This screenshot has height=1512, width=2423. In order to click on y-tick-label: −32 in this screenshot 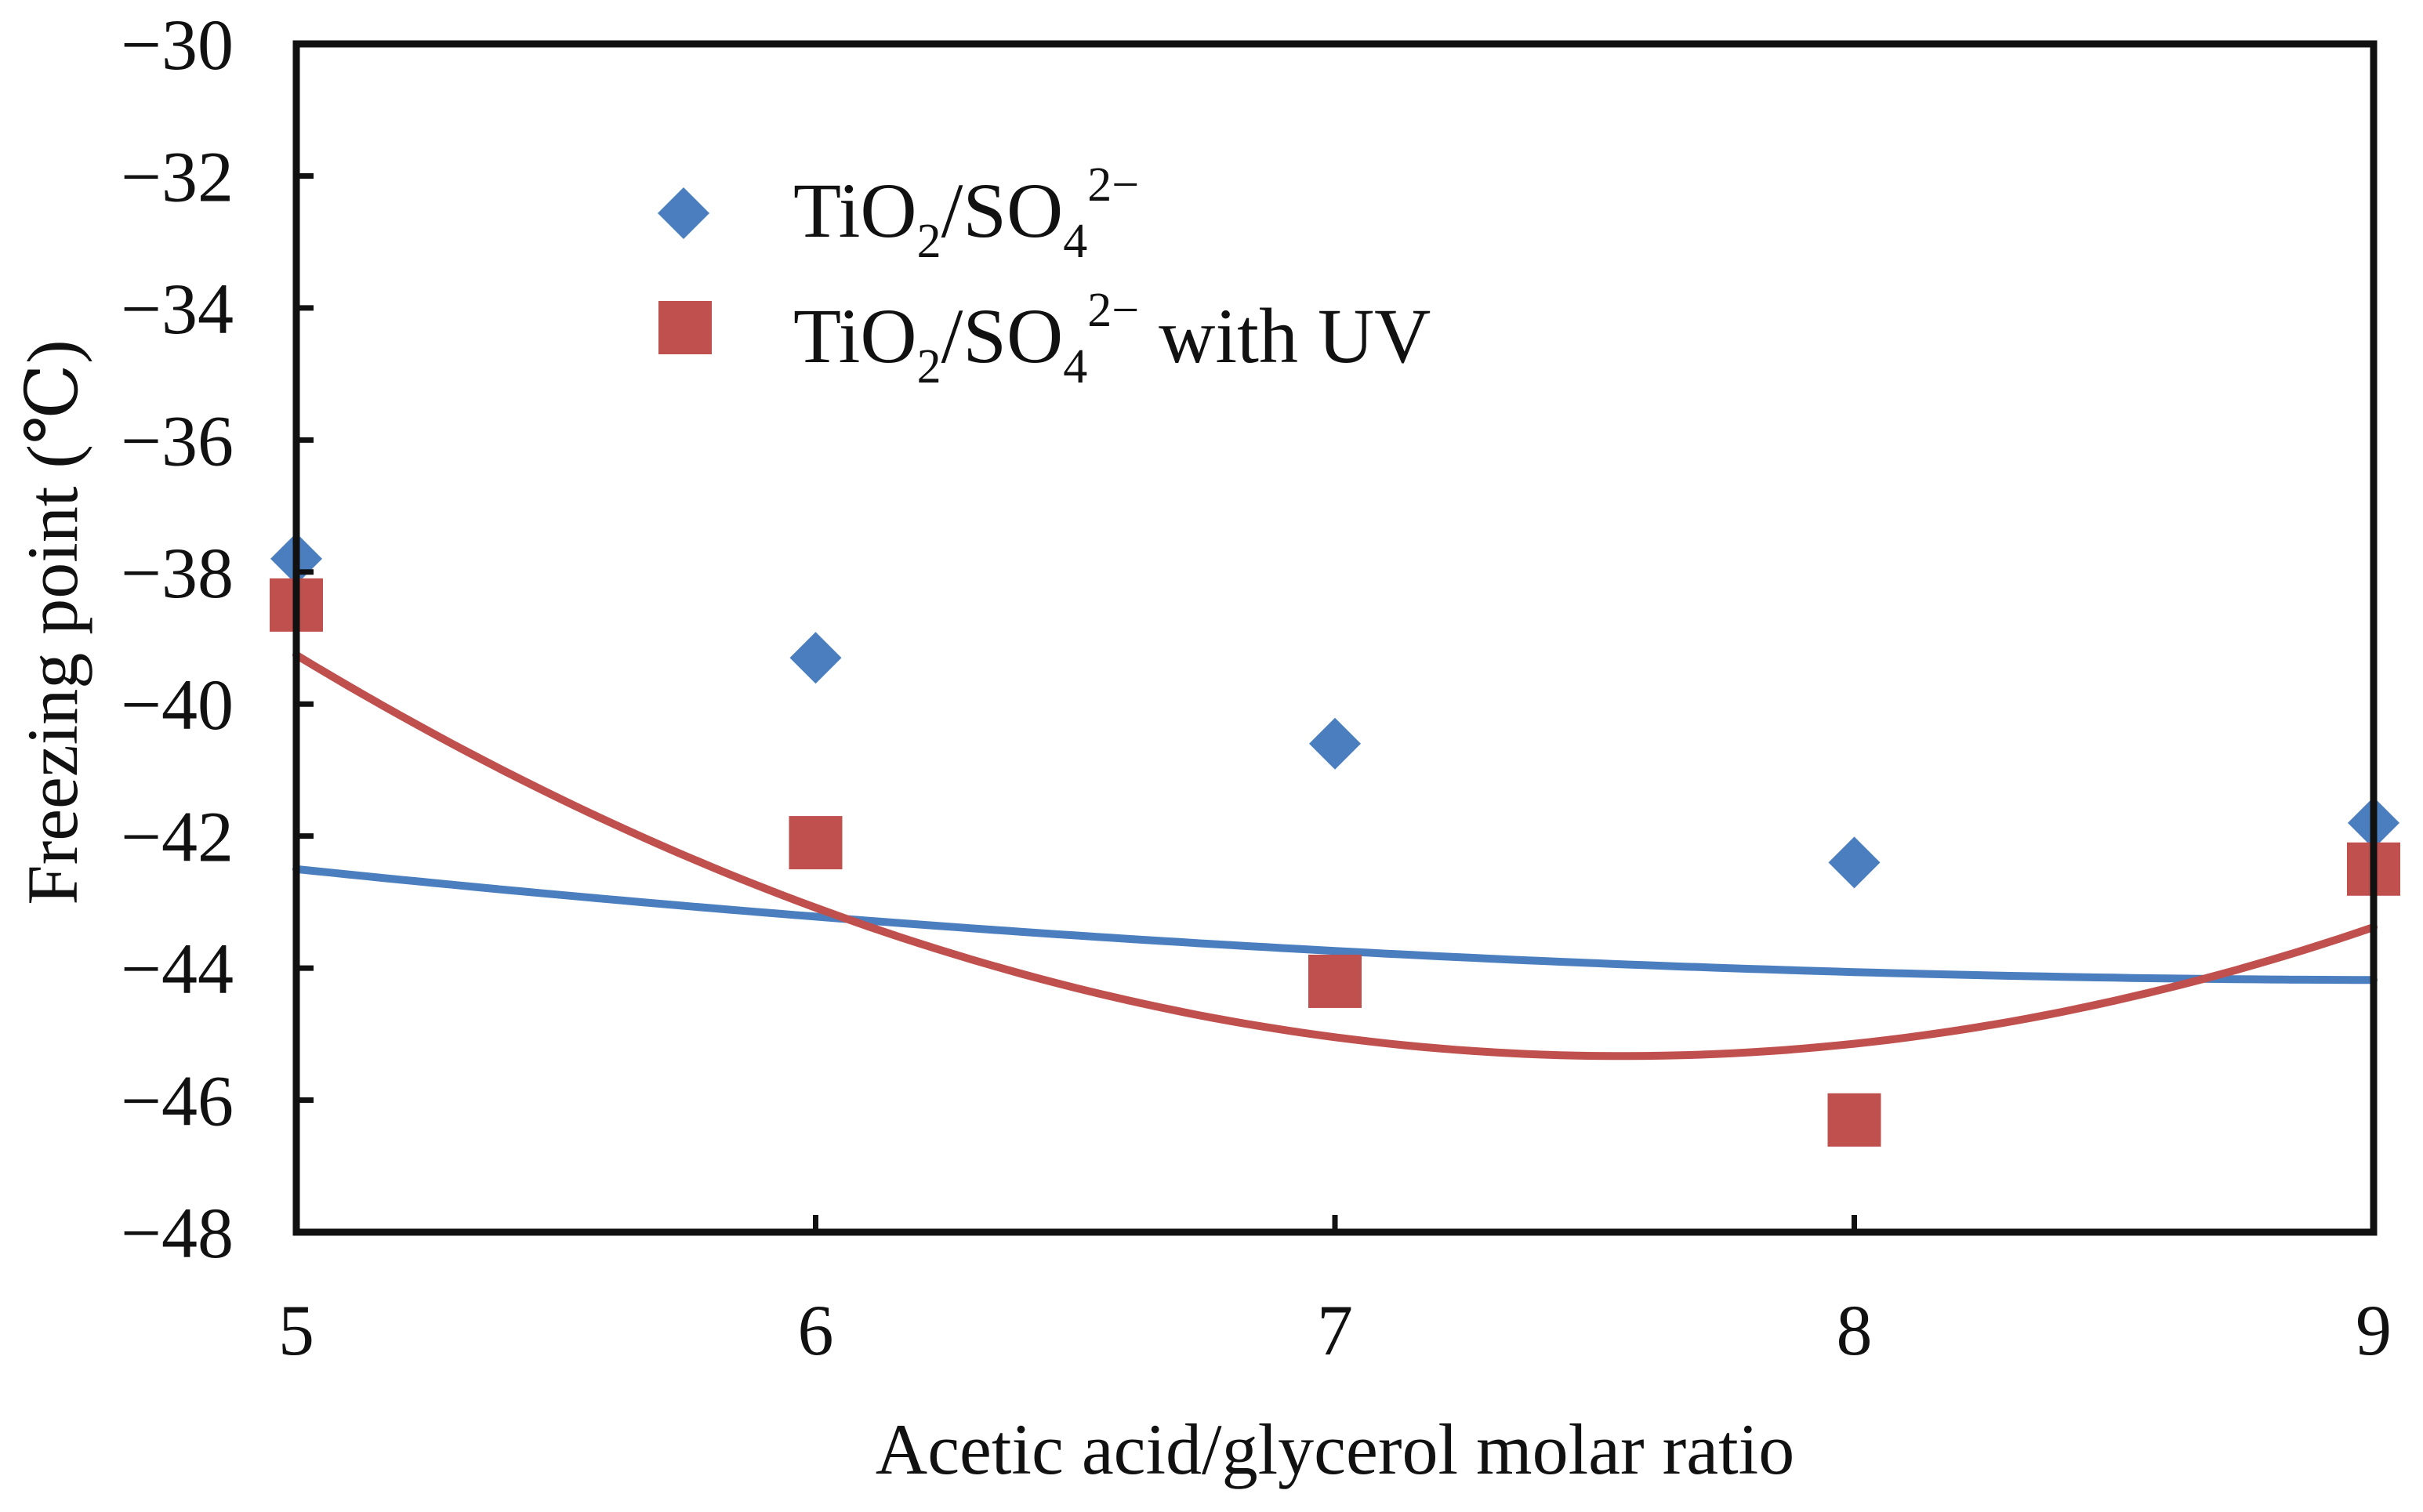, I will do `click(177, 176)`.